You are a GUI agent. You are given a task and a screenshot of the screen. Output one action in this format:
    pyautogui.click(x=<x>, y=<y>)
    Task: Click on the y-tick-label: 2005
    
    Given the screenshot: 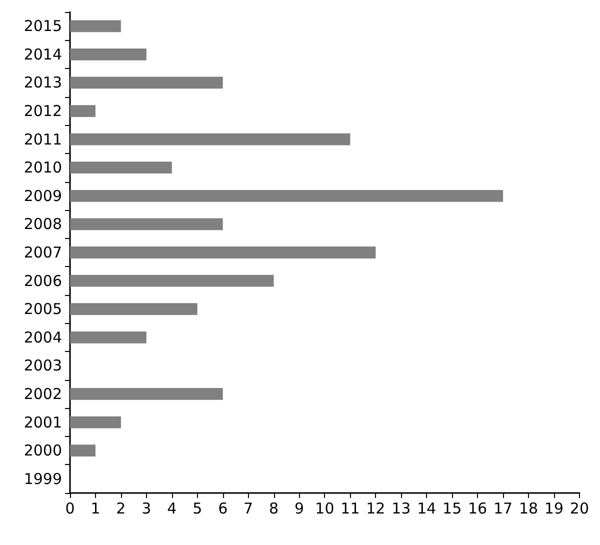 What is the action you would take?
    pyautogui.click(x=43, y=309)
    